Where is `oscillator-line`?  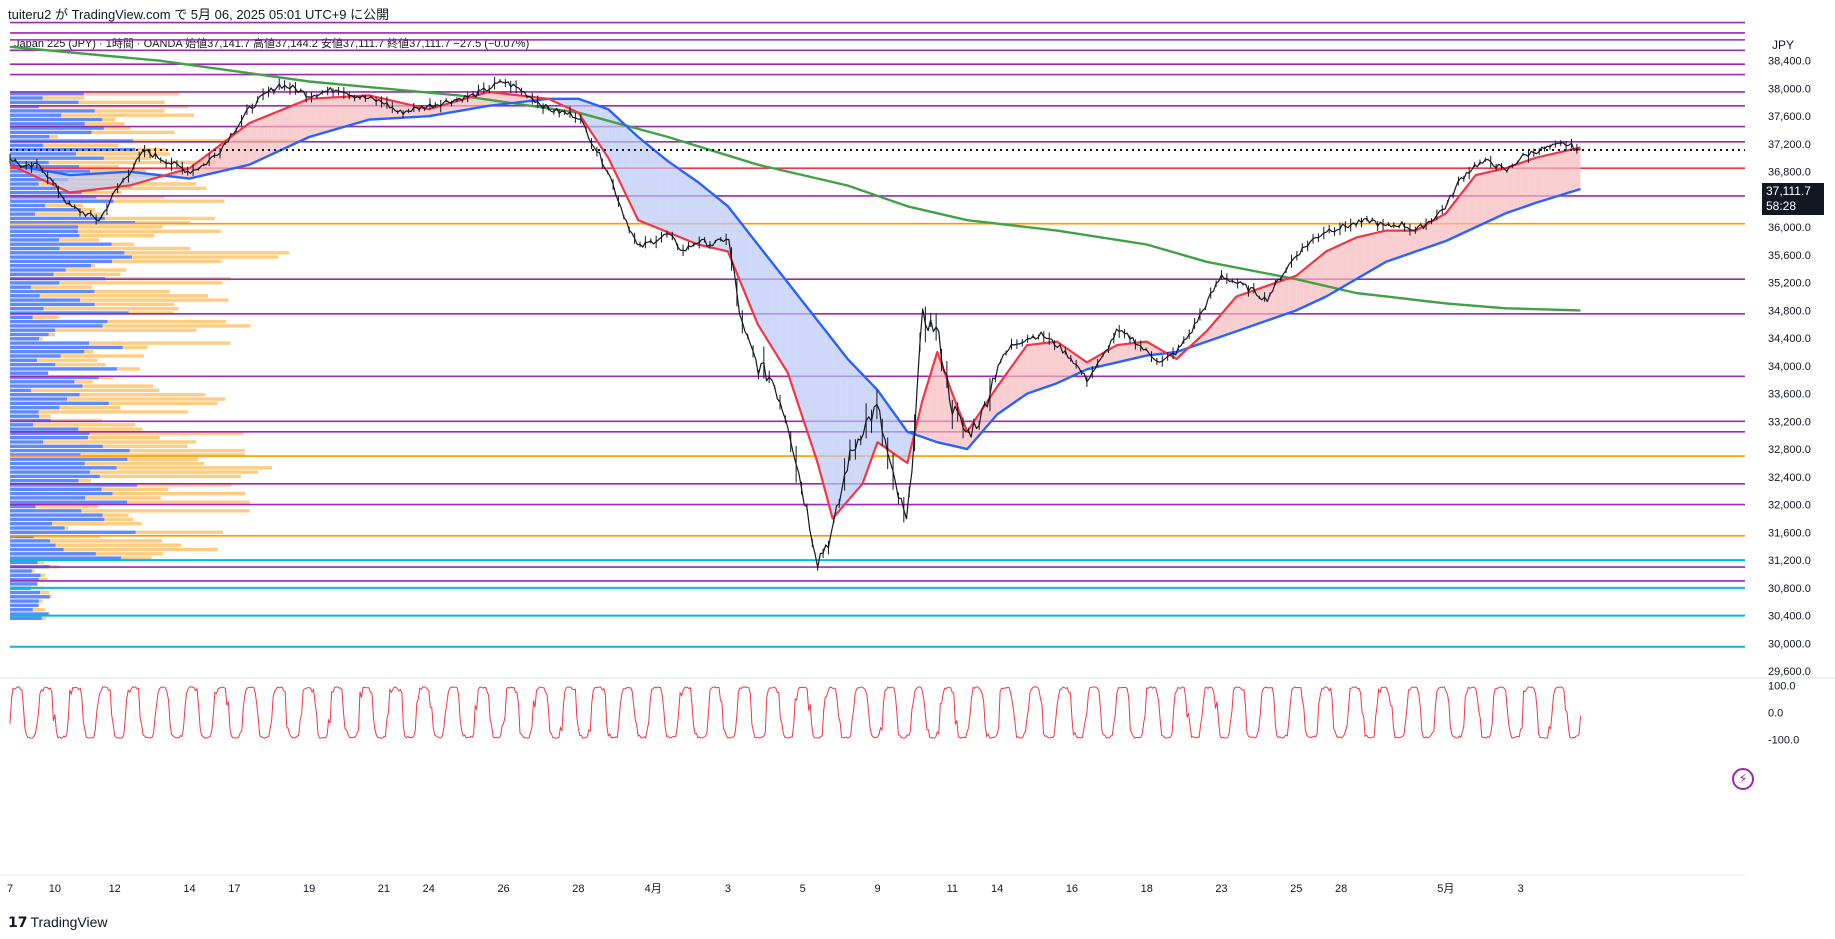 oscillator-line is located at coordinates (795, 712).